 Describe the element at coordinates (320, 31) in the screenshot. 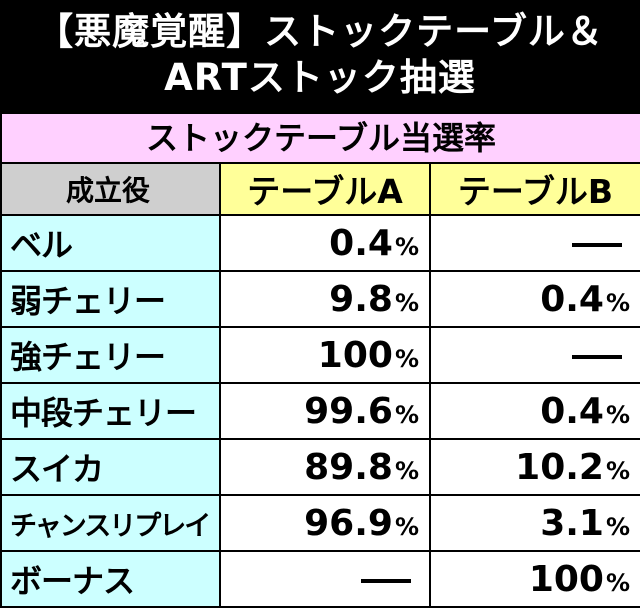

I see `title-line-1: 【悪魔覚醒】ストックテーブル＆` at that location.